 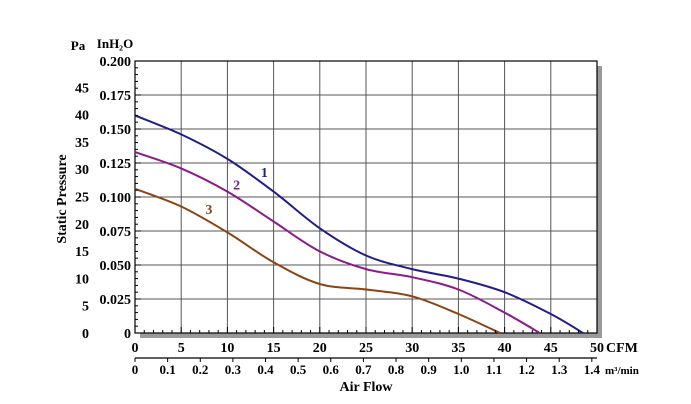 I want to click on series-labels: 1 2 3, so click(x=236, y=192).